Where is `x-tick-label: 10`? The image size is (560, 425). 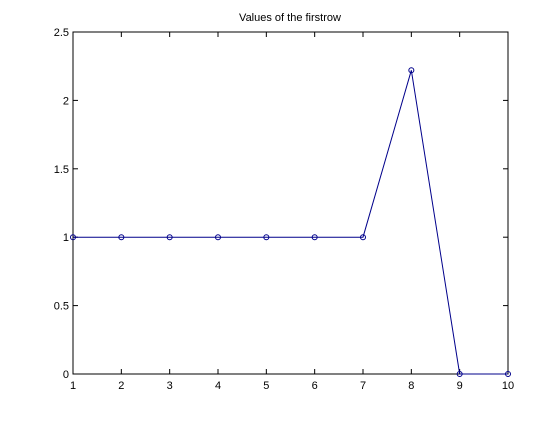
x-tick-label: 10 is located at coordinates (508, 386).